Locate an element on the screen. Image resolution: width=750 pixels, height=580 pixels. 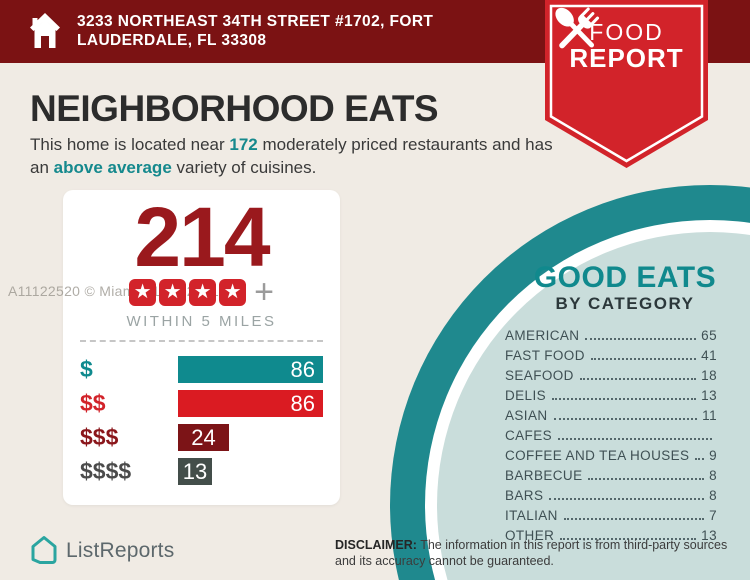
dashed-divider is located at coordinates (201, 341).